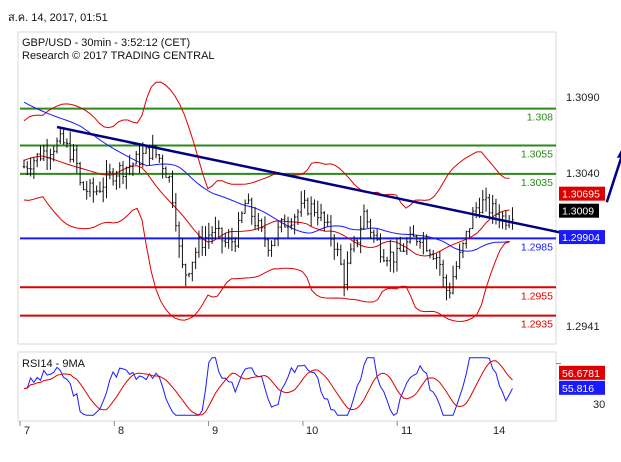 This screenshot has width=621, height=462. I want to click on pivot-tag: 1.29904, so click(581, 238).